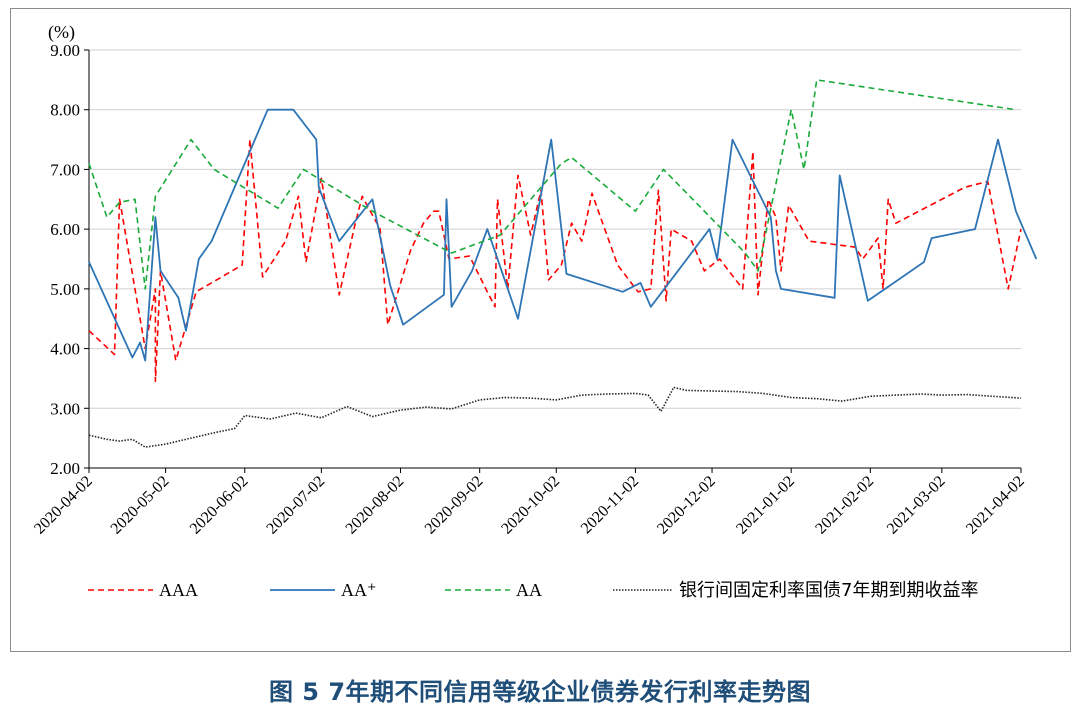  Describe the element at coordinates (65, 110) in the screenshot. I see `y-tick-label: 8.00` at that location.